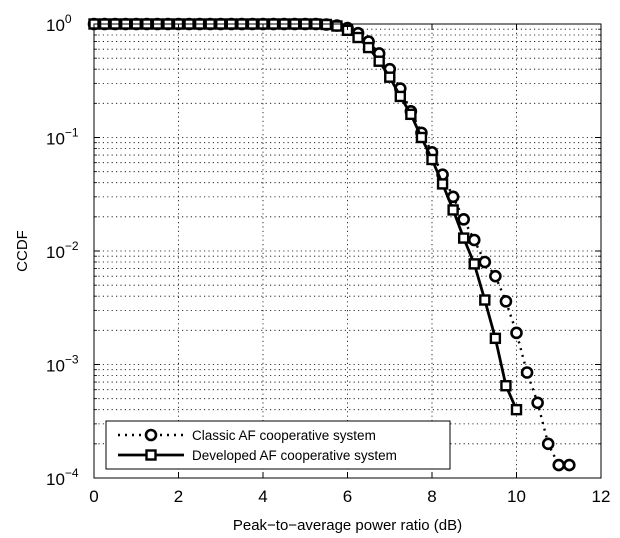 Image resolution: width=620 pixels, height=538 pixels. I want to click on x-tick-label: 6, so click(347, 496).